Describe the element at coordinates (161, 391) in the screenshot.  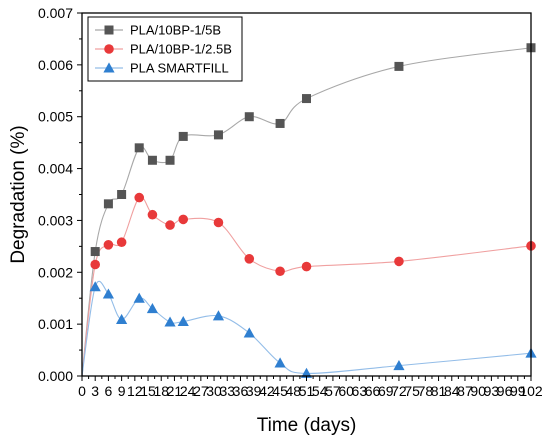
I see `x-tick-label: 18` at that location.